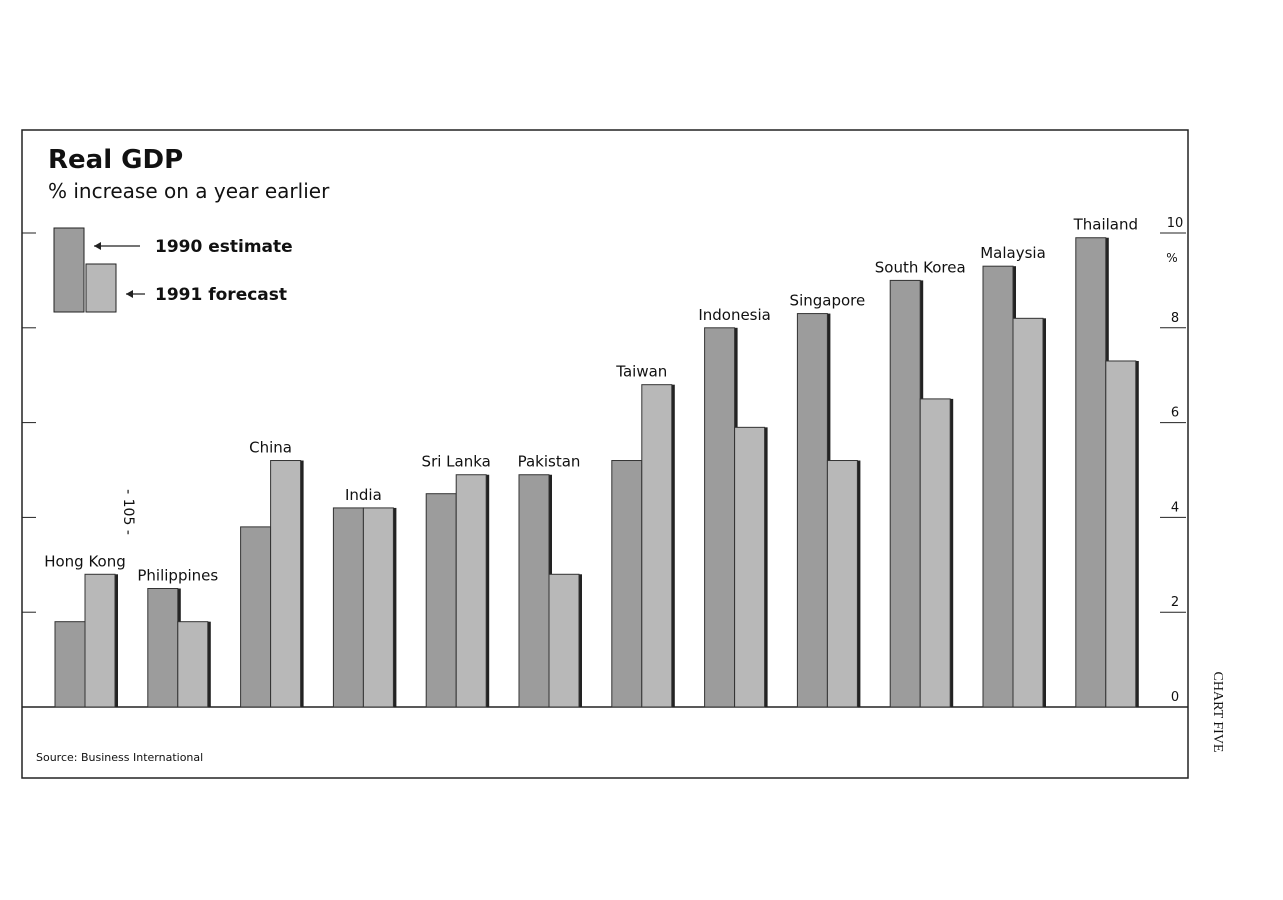 The height and width of the screenshot is (900, 1283). I want to click on y-tick-label: 4, so click(1175, 507).